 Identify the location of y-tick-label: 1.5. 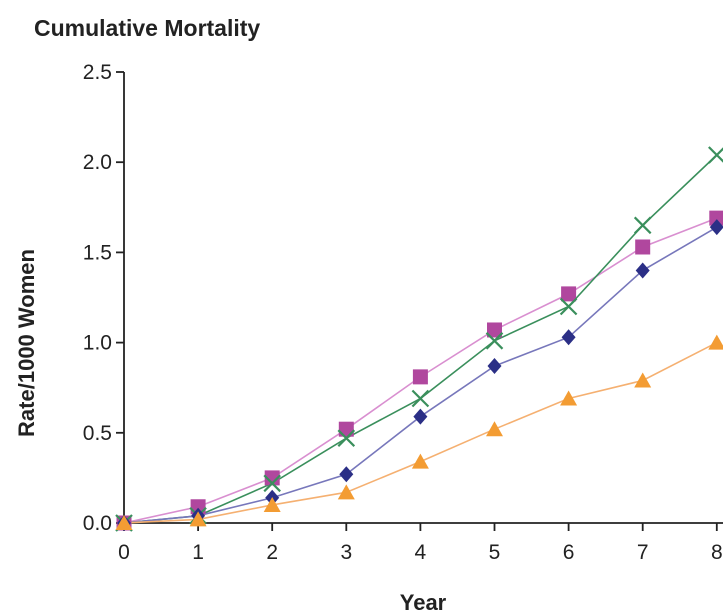
(97, 252).